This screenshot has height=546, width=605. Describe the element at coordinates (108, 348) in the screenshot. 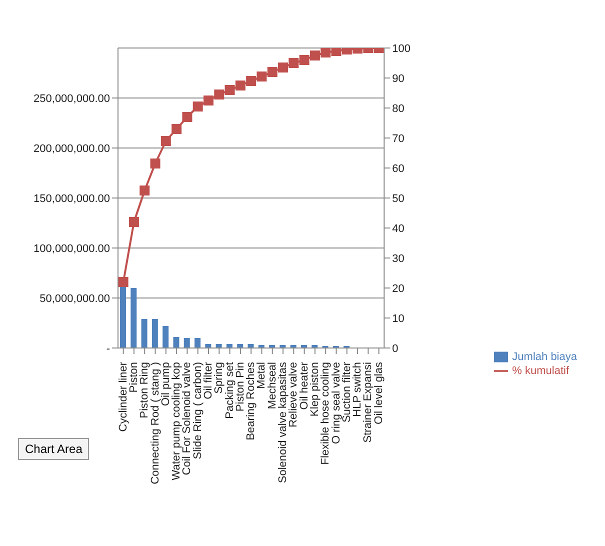

I see `y-tick-label: -` at that location.